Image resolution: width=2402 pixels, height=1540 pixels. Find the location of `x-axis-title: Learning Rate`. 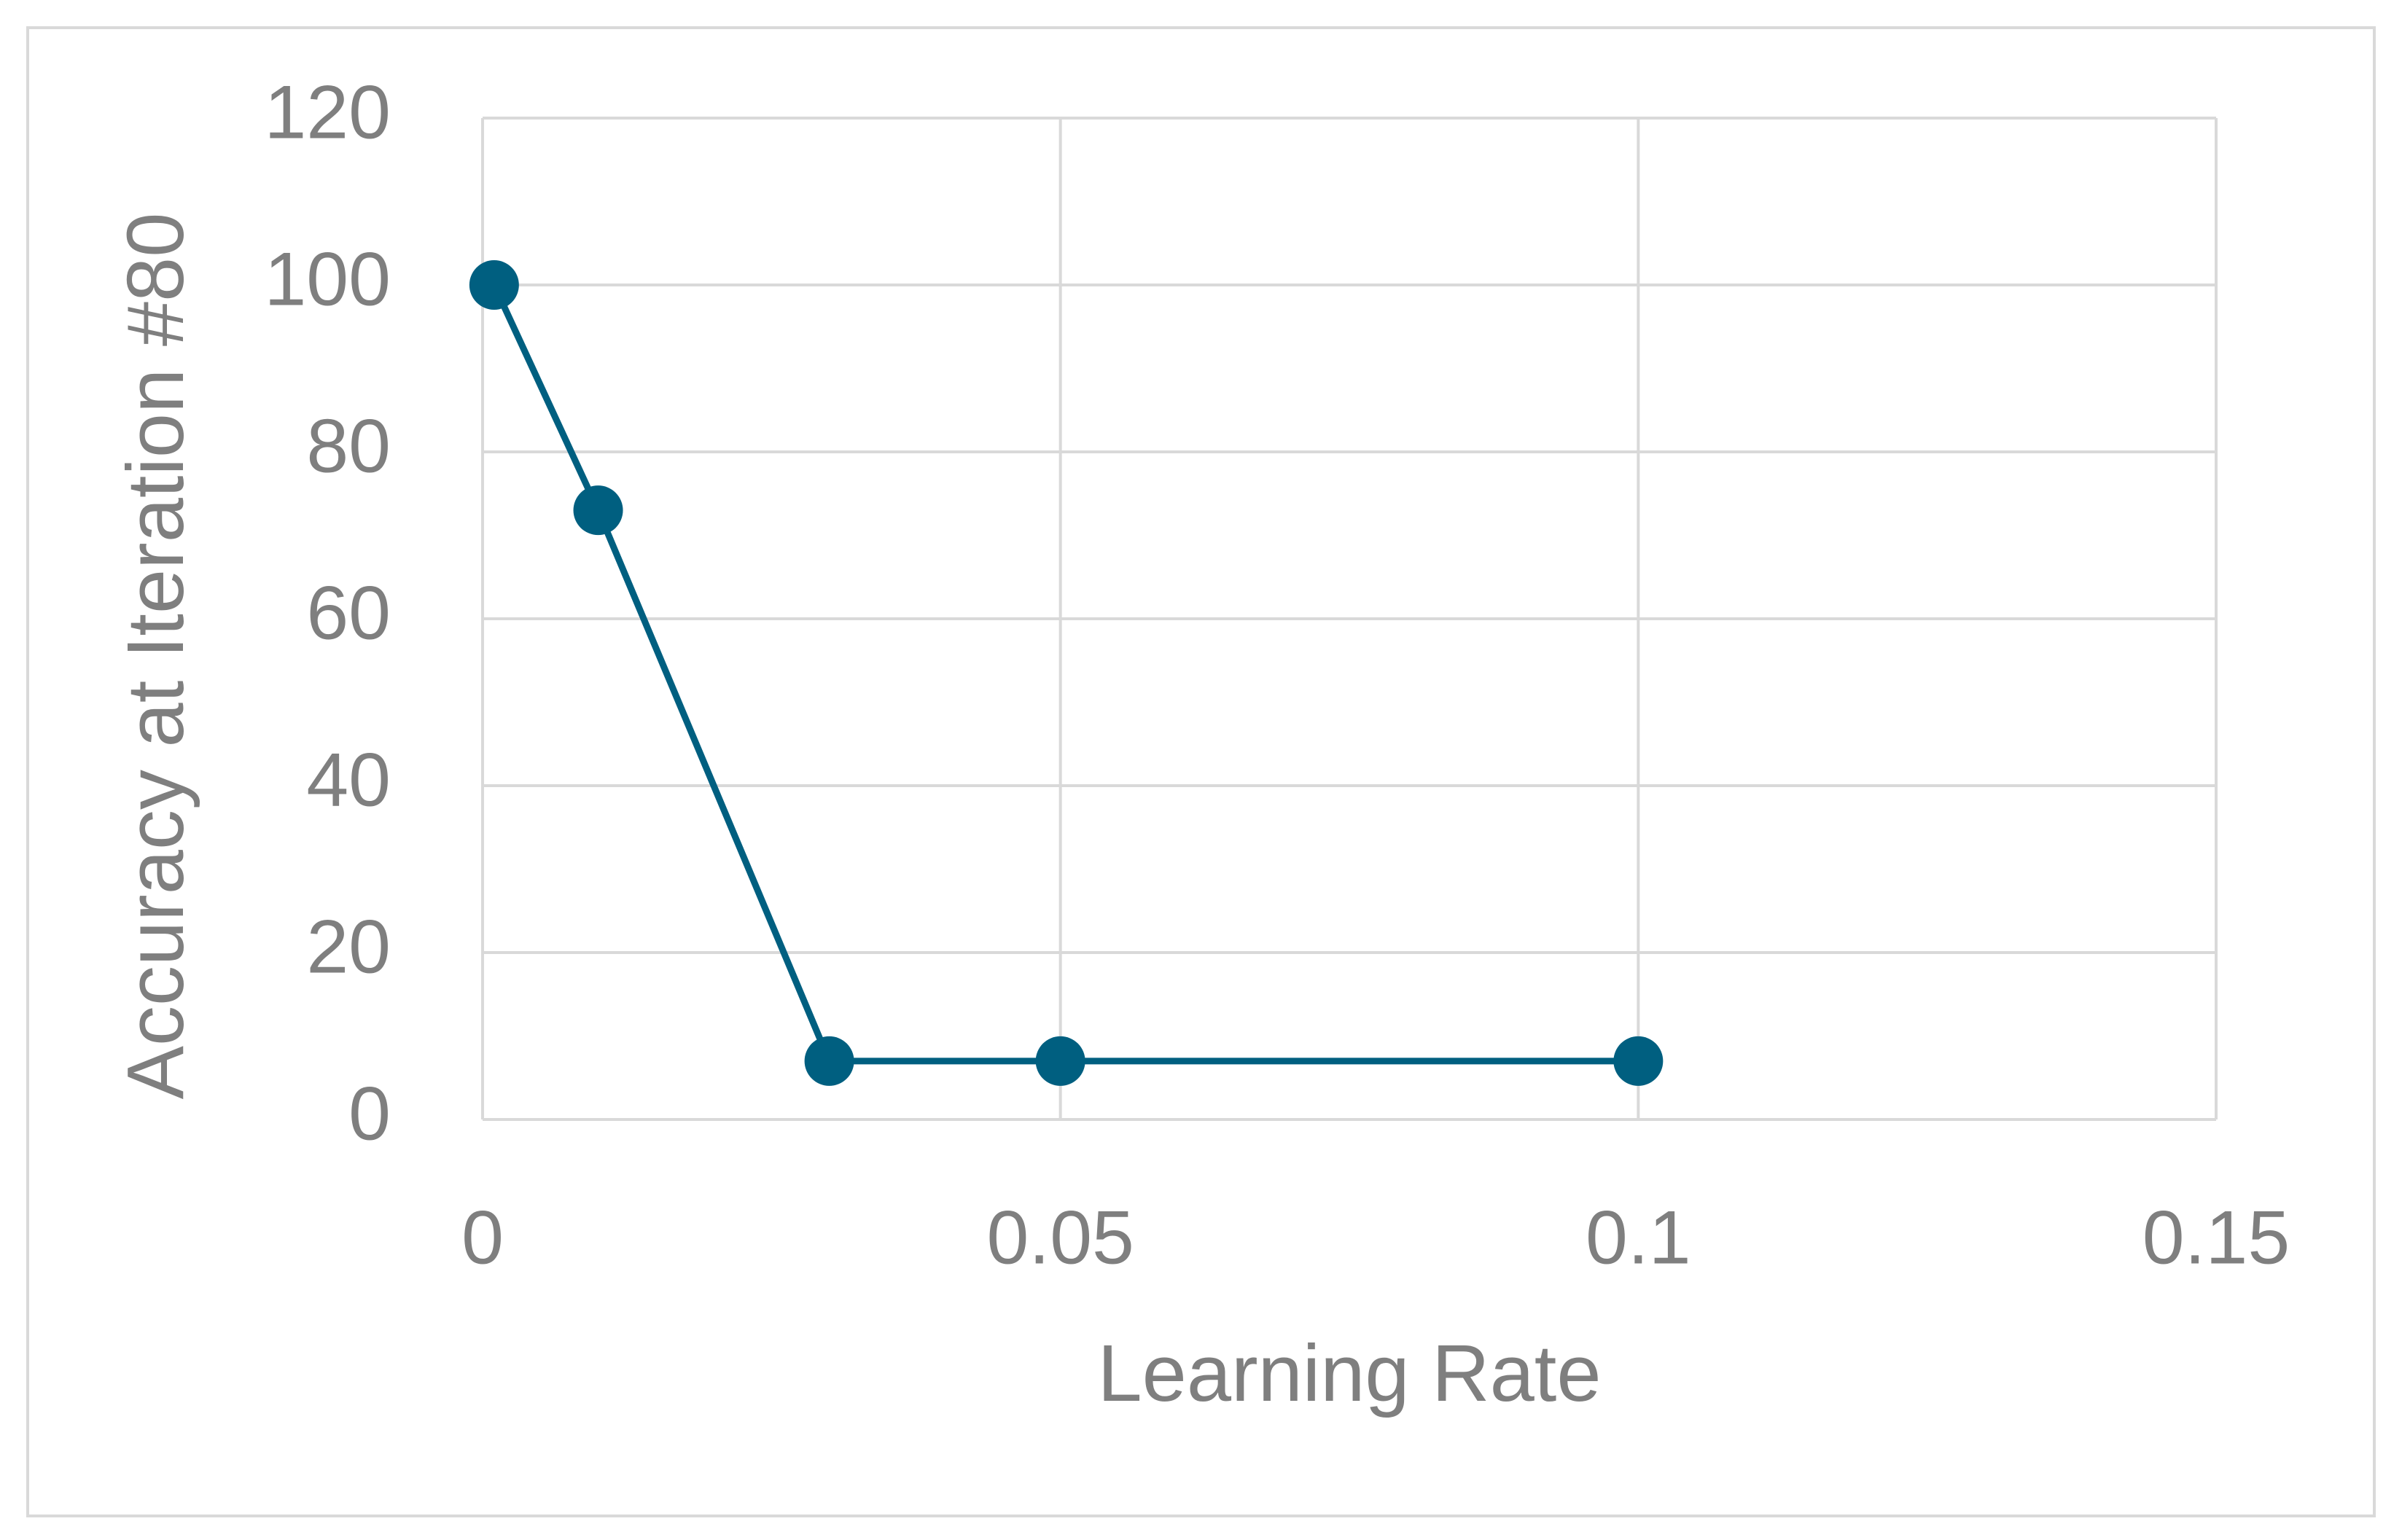

x-axis-title: Learning Rate is located at coordinates (1349, 1373).